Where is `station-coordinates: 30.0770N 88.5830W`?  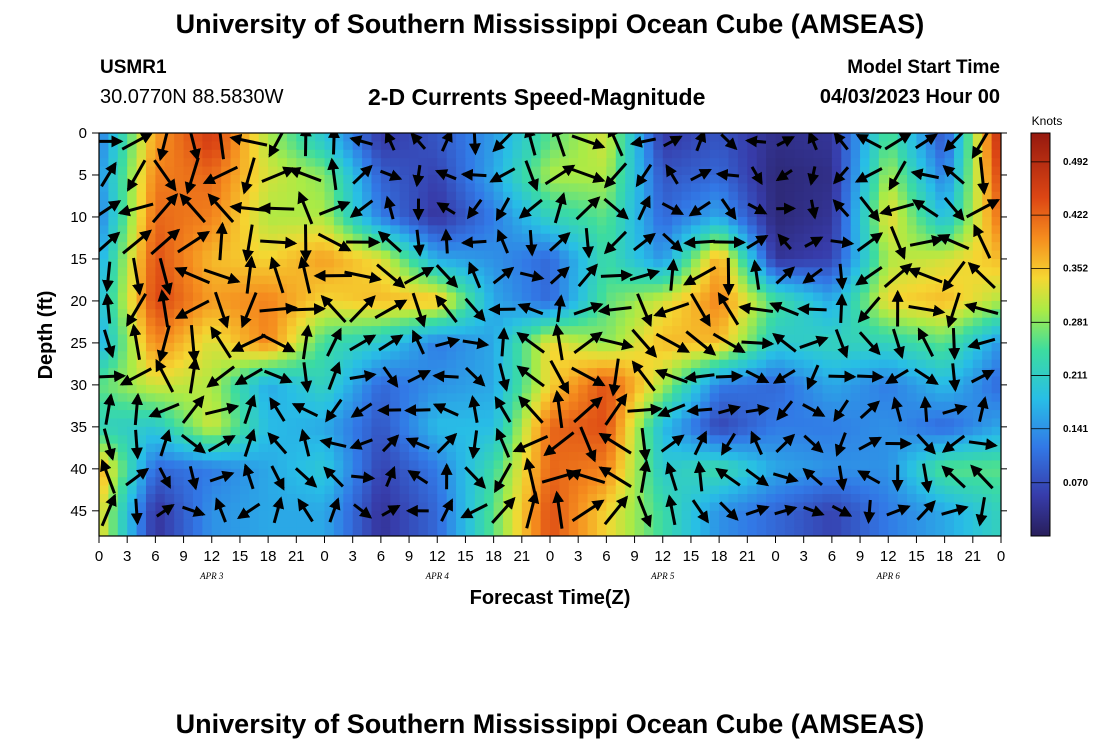 station-coordinates: 30.0770N 88.5830W is located at coordinates (192, 97).